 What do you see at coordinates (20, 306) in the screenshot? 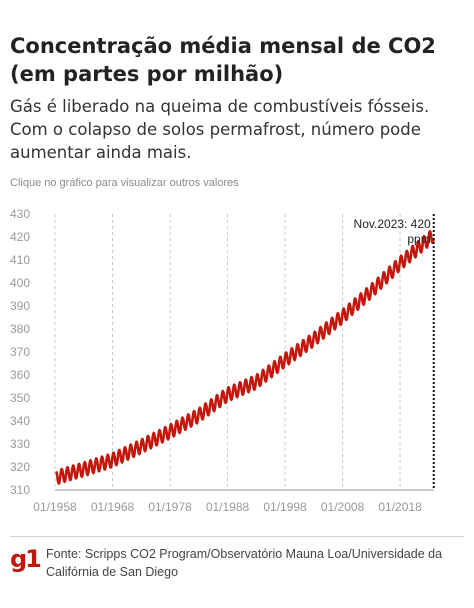
I see `y-tick-label: 390` at bounding box center [20, 306].